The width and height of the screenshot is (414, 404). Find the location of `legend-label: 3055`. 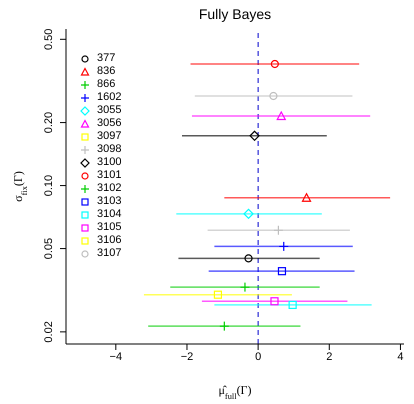

legend-label: 3055 is located at coordinates (109, 110).